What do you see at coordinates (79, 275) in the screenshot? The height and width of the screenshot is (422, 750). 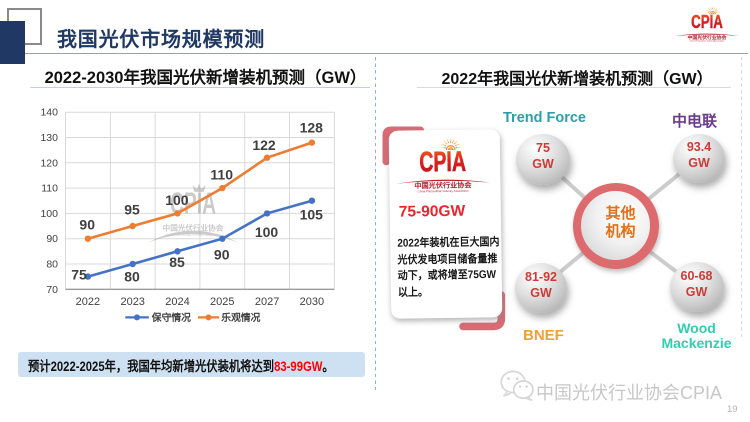 I see `svg-text: 75` at bounding box center [79, 275].